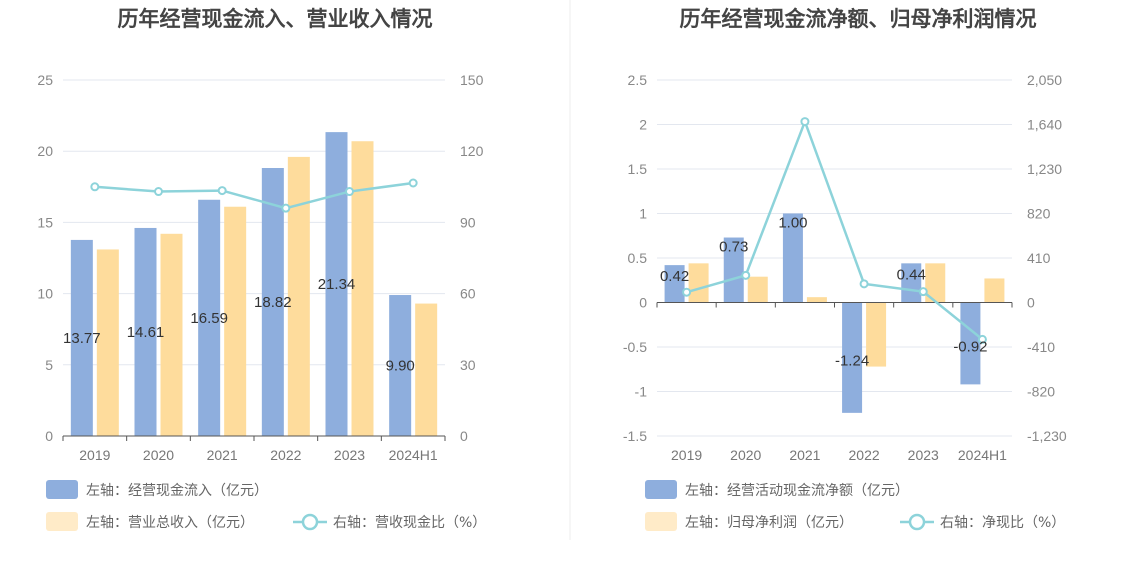 This screenshot has height=582, width=1134. What do you see at coordinates (45, 80) in the screenshot?
I see `left-axis-tick: 25` at bounding box center [45, 80].